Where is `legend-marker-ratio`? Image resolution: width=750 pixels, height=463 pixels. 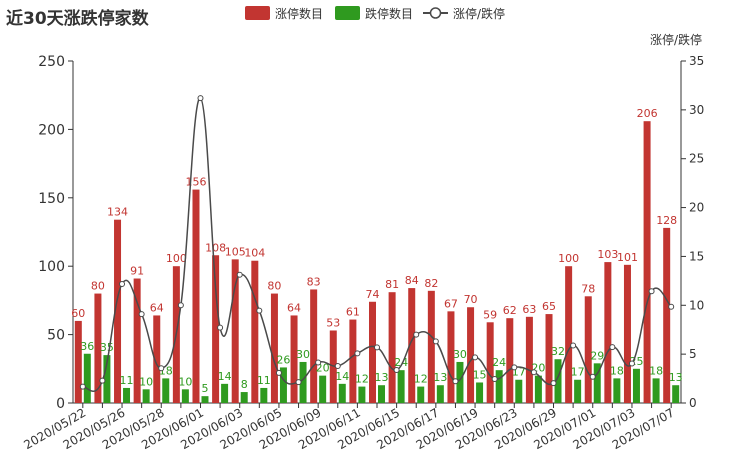 legend-marker-ratio is located at coordinates (435, 13).